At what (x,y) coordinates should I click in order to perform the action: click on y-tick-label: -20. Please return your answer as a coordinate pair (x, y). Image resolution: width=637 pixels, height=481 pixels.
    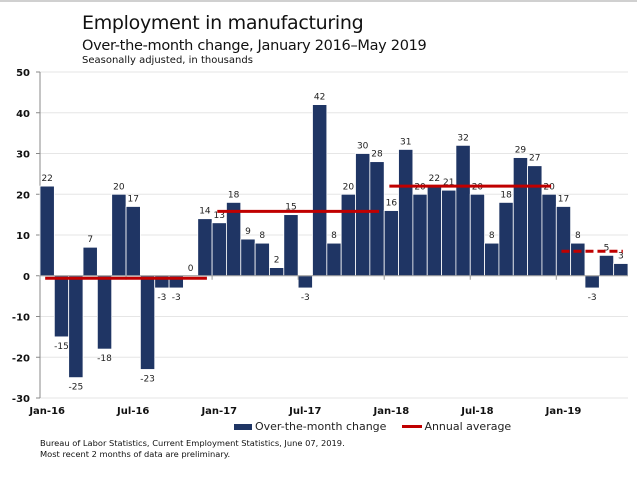
    Looking at the image, I should click on (21, 358).